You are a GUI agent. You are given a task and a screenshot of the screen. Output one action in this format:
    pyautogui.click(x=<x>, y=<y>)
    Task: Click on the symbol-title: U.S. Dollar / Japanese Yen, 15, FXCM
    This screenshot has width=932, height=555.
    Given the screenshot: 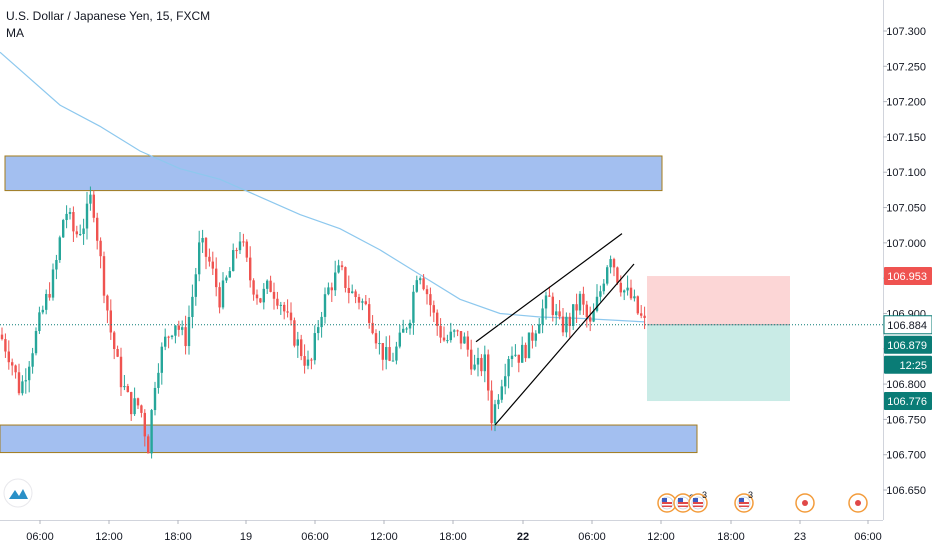 What is the action you would take?
    pyautogui.click(x=108, y=16)
    